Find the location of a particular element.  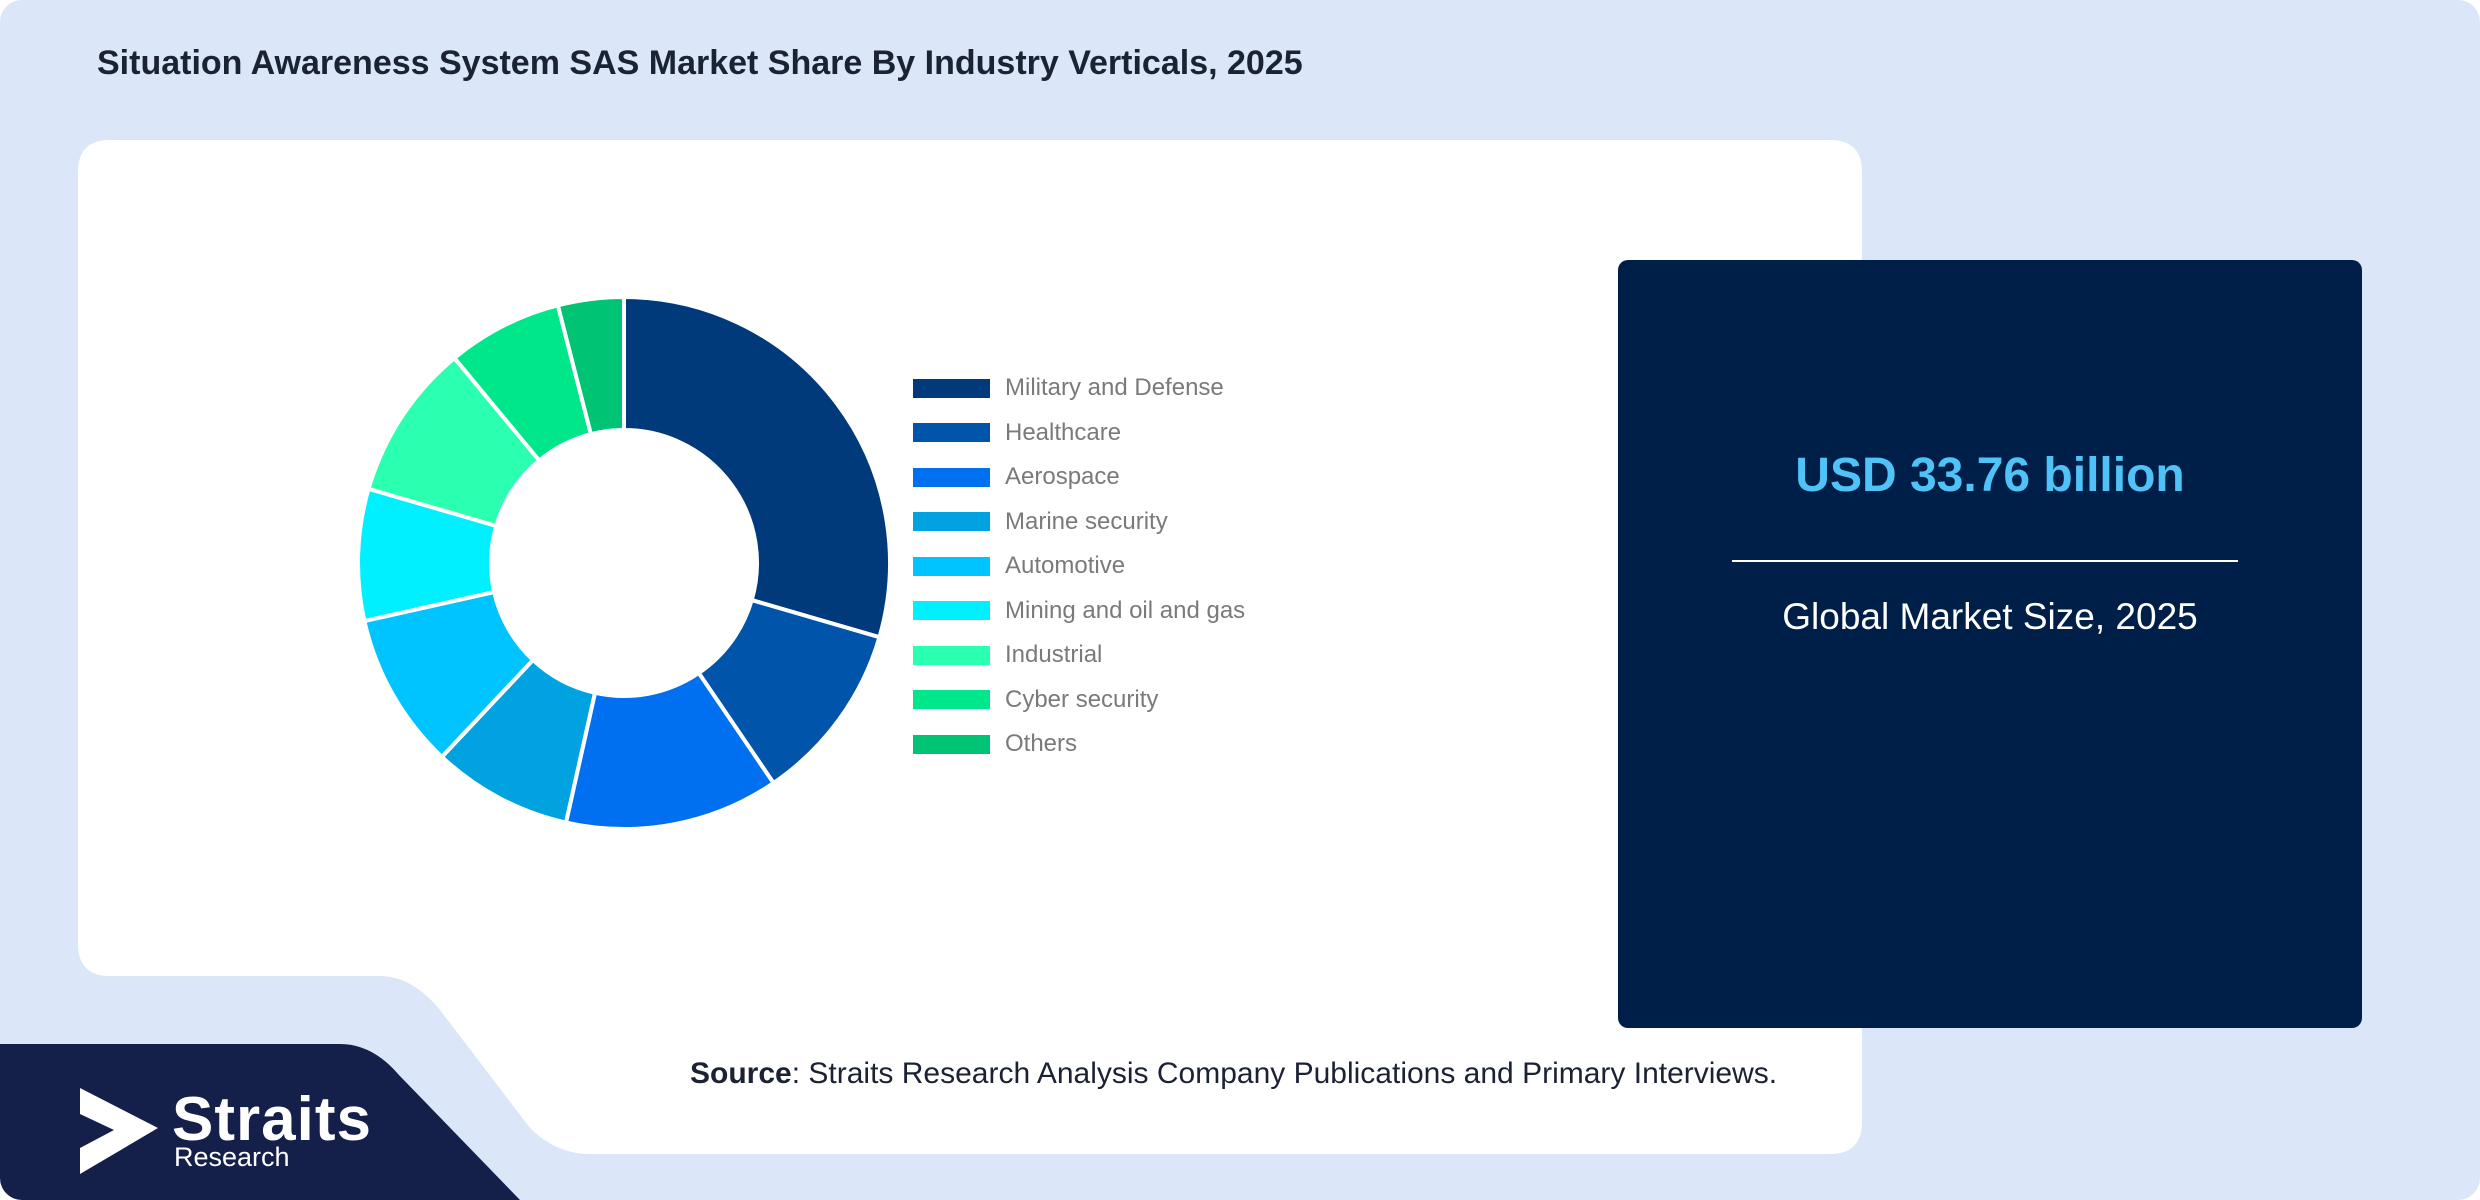

legend-label: Industrial is located at coordinates (1054, 655).